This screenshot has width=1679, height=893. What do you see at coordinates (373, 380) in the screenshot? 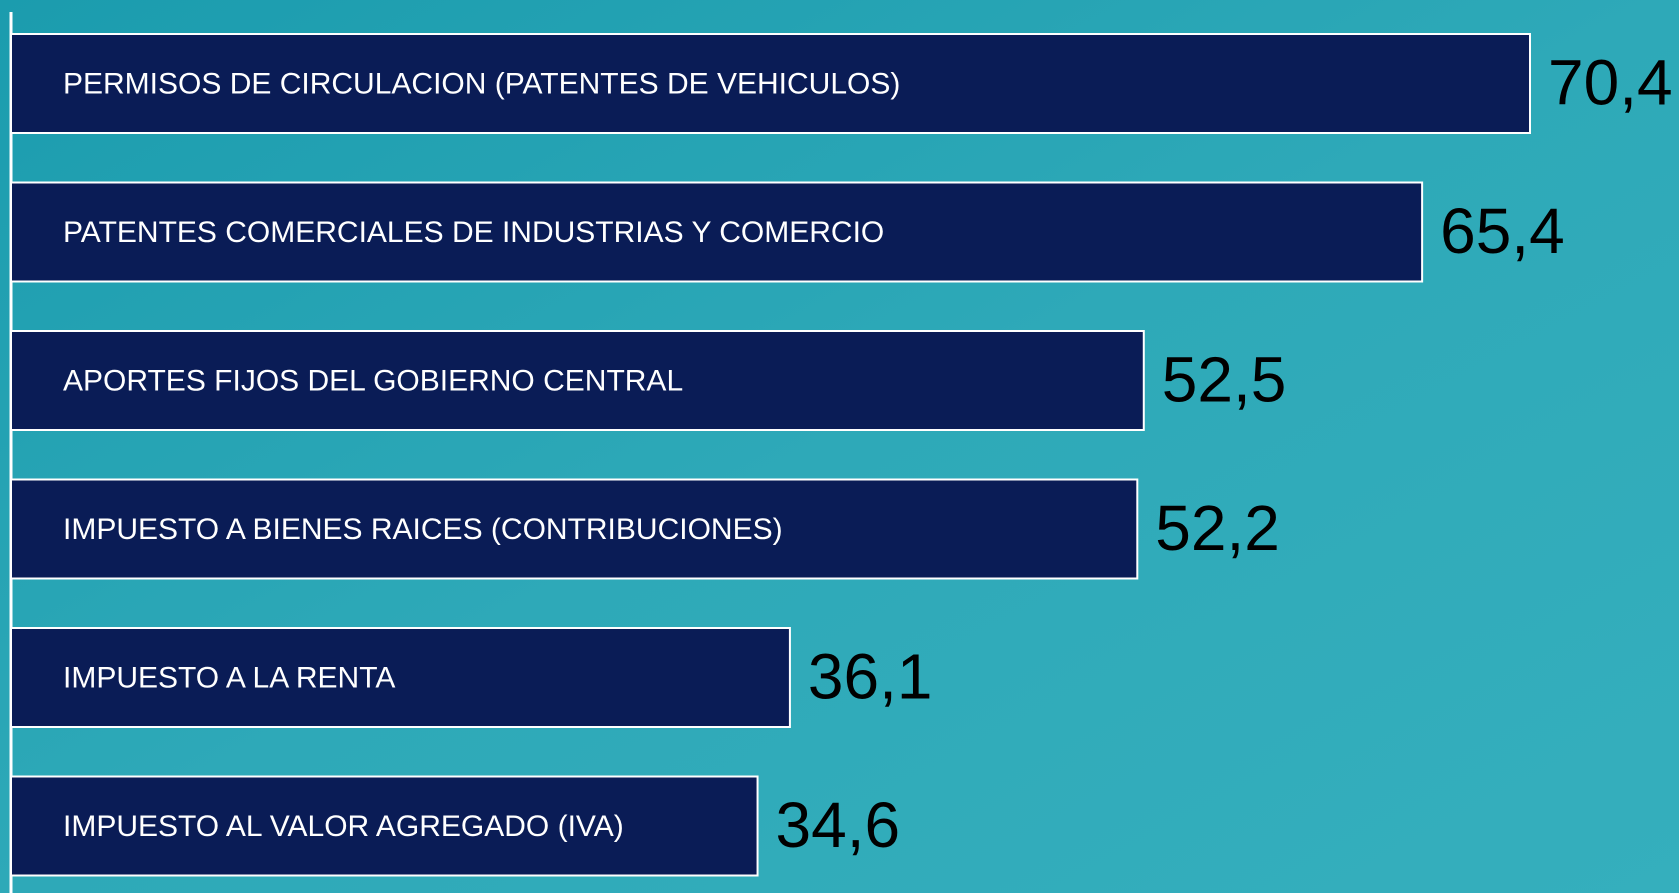
I see `category-label: APORTES FIJOS DEL GOBIERNO CENTRAL` at bounding box center [373, 380].